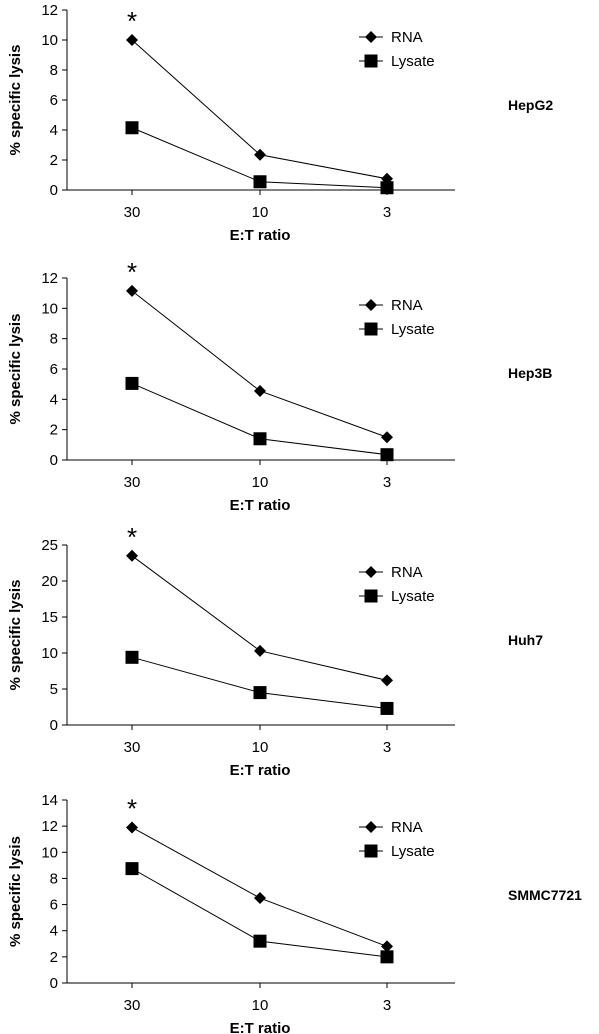 The height and width of the screenshot is (1034, 599). Describe the element at coordinates (259, 682) in the screenshot. I see `series-line-lysate` at that location.